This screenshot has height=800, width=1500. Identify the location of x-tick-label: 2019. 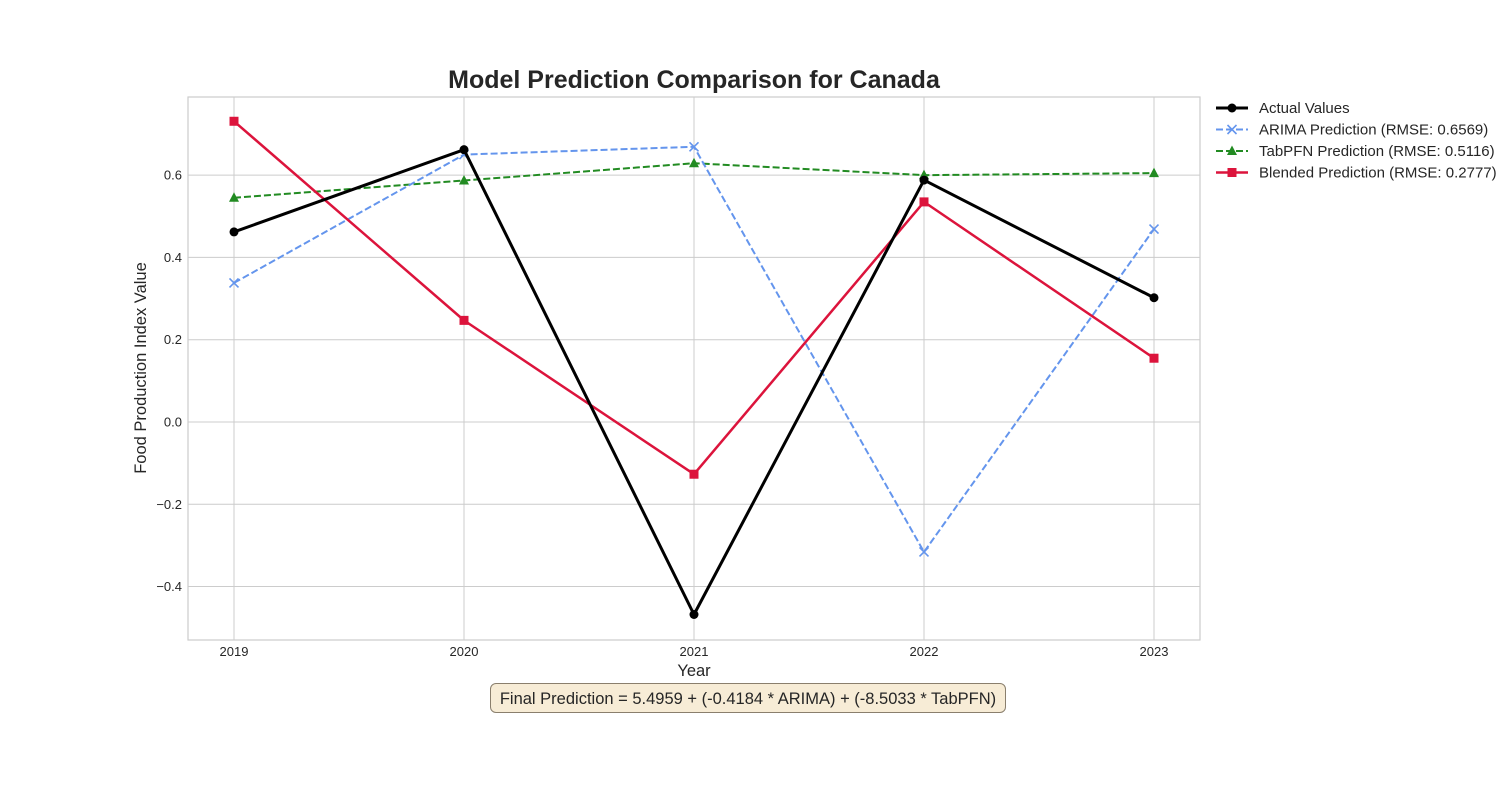
(234, 651).